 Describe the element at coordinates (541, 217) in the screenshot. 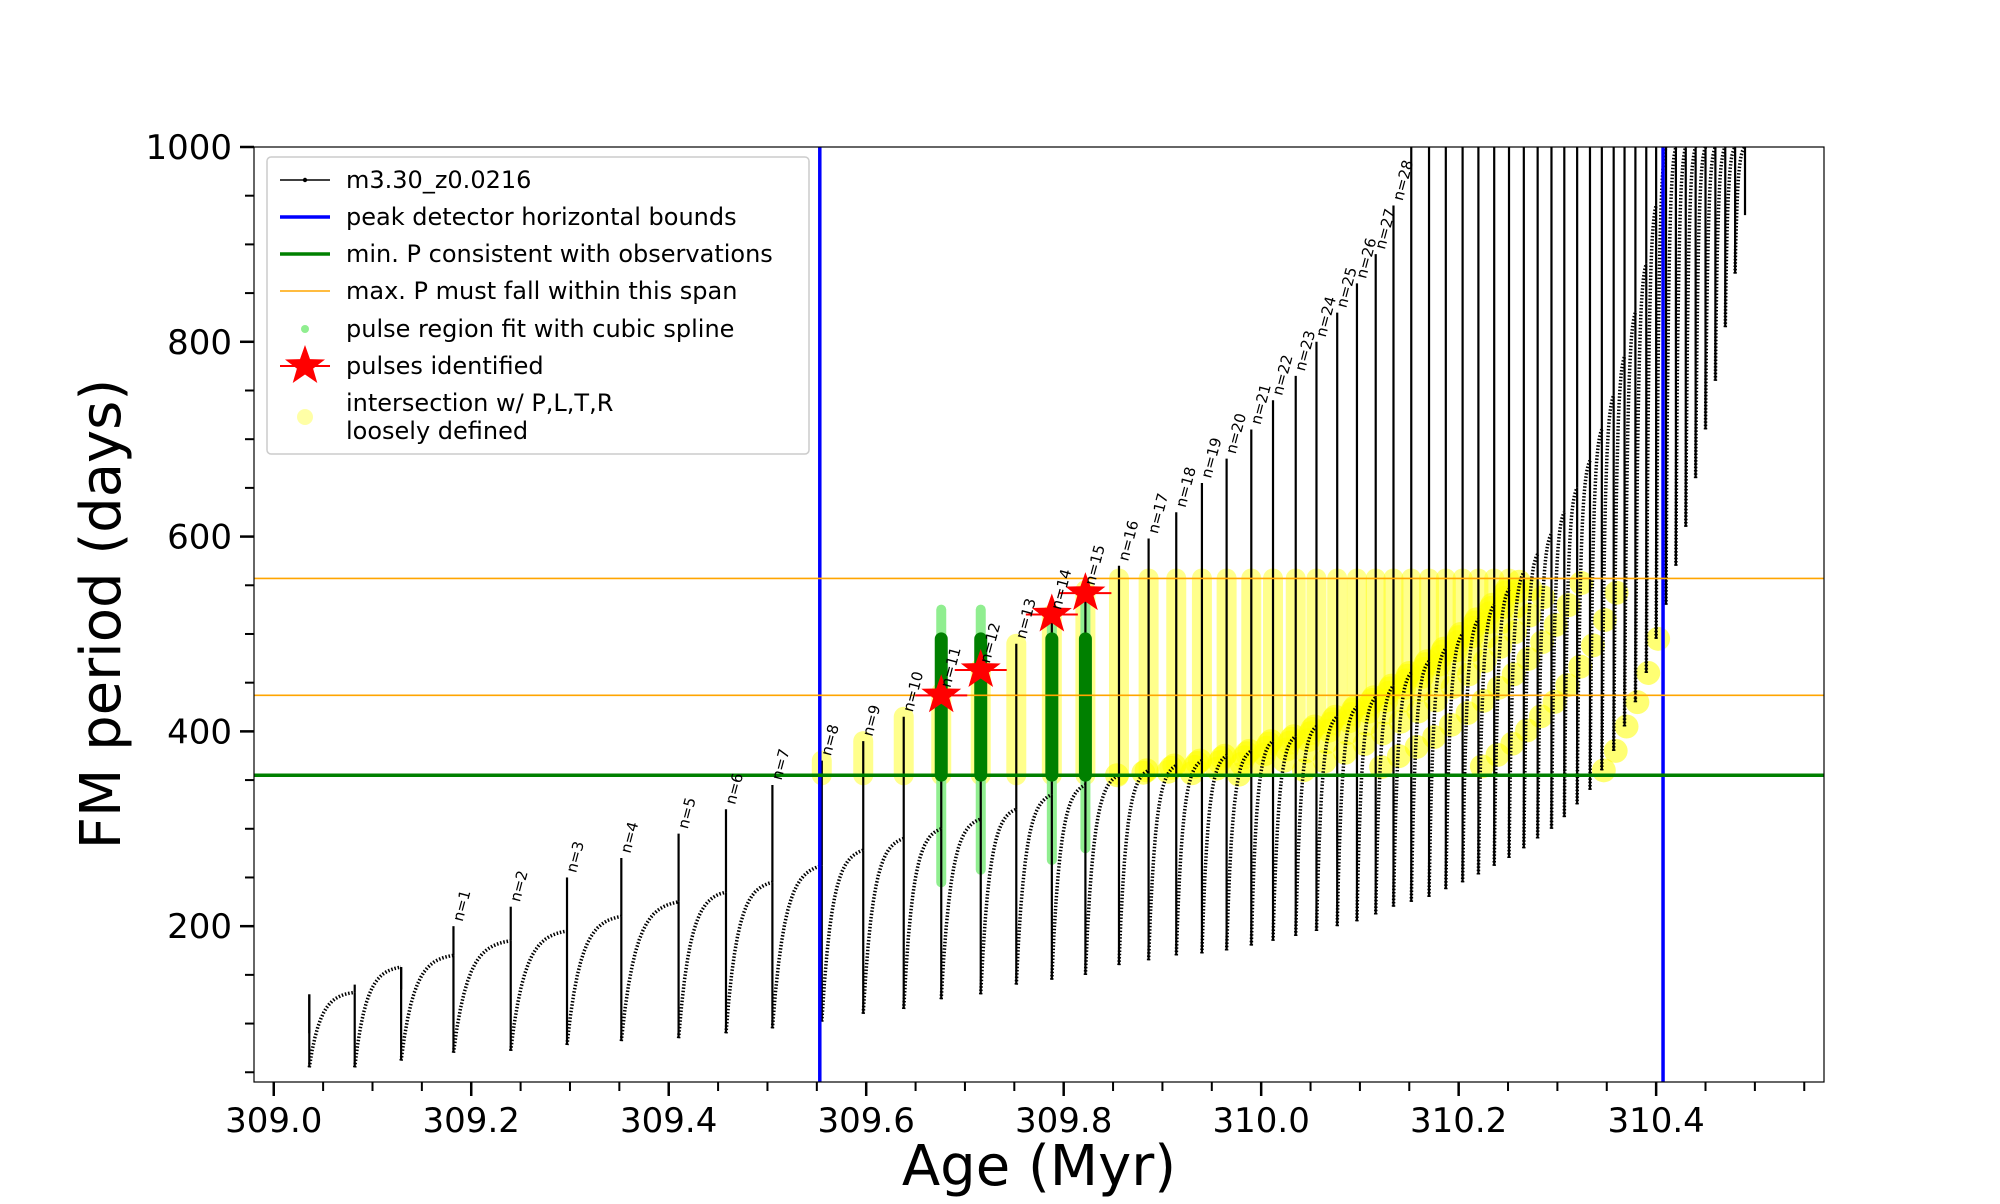

I see `legend-label-bounds: peak detector horizontal bounds` at that location.